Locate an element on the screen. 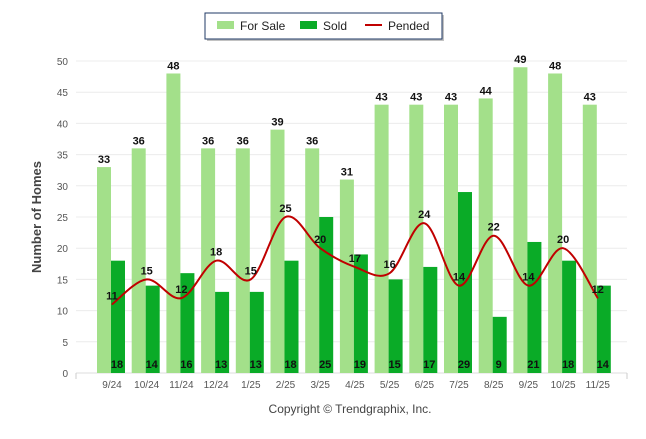 This screenshot has width=646, height=439. x-tick-label: 1/25 is located at coordinates (251, 385).